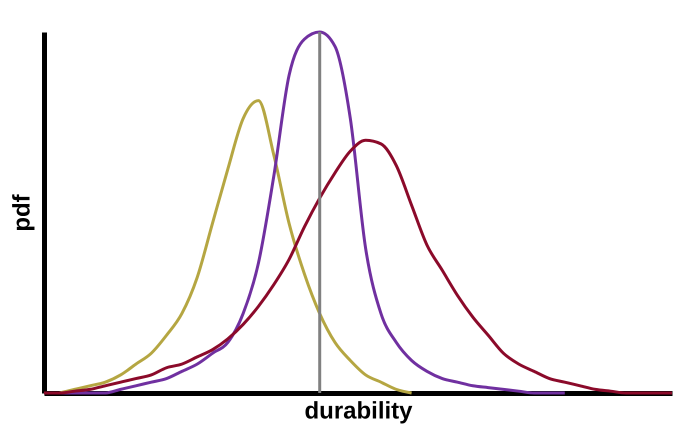 Image resolution: width=684 pixels, height=428 pixels. What do you see at coordinates (359, 411) in the screenshot?
I see `x-axis-title: durability` at bounding box center [359, 411].